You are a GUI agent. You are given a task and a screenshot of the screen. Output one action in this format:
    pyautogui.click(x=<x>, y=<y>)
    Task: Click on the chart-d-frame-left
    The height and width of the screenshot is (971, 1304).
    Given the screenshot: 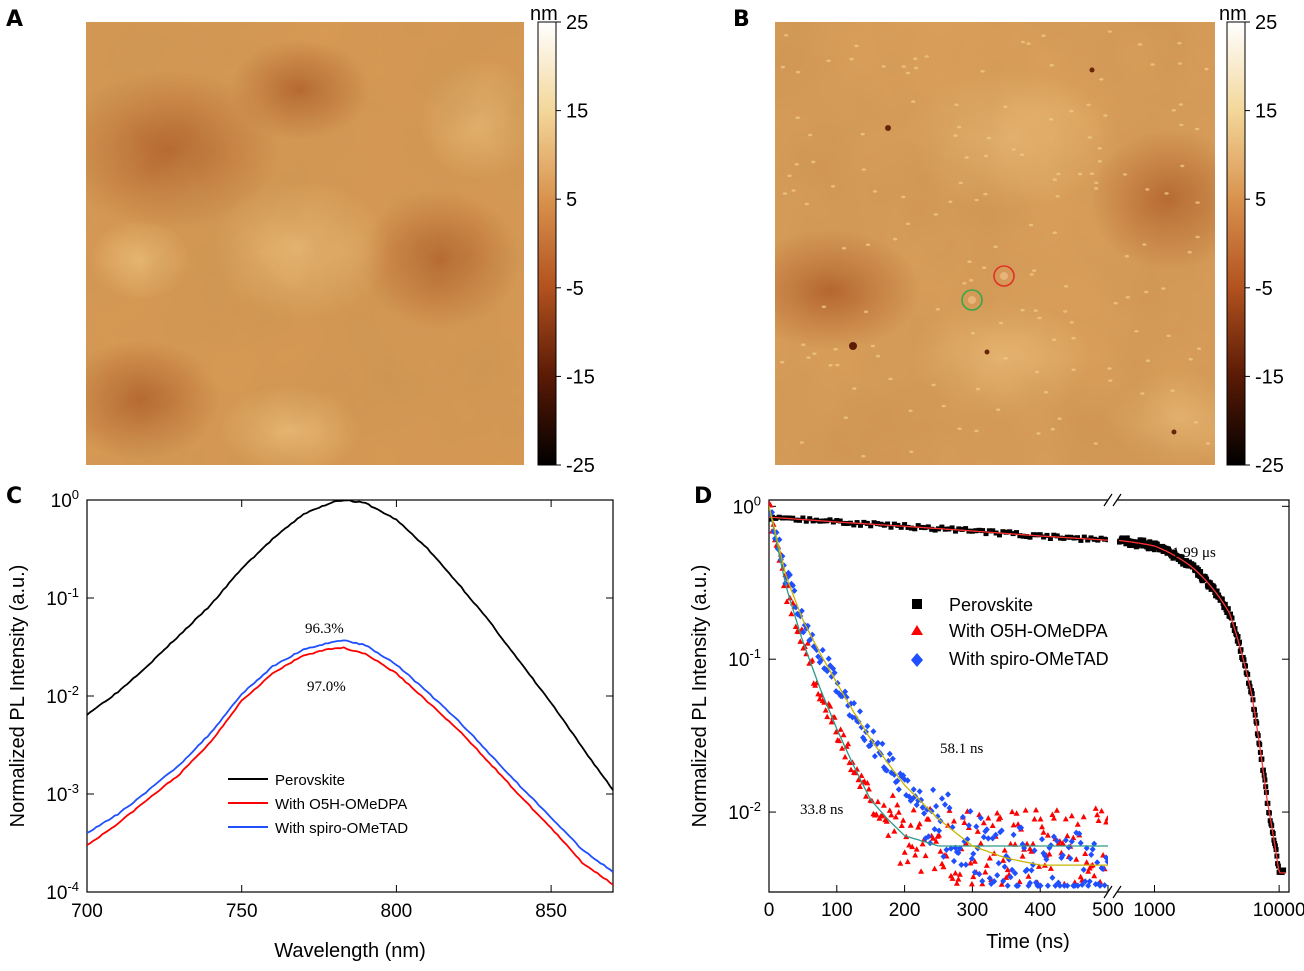 What is the action you would take?
    pyautogui.click(x=938, y=696)
    